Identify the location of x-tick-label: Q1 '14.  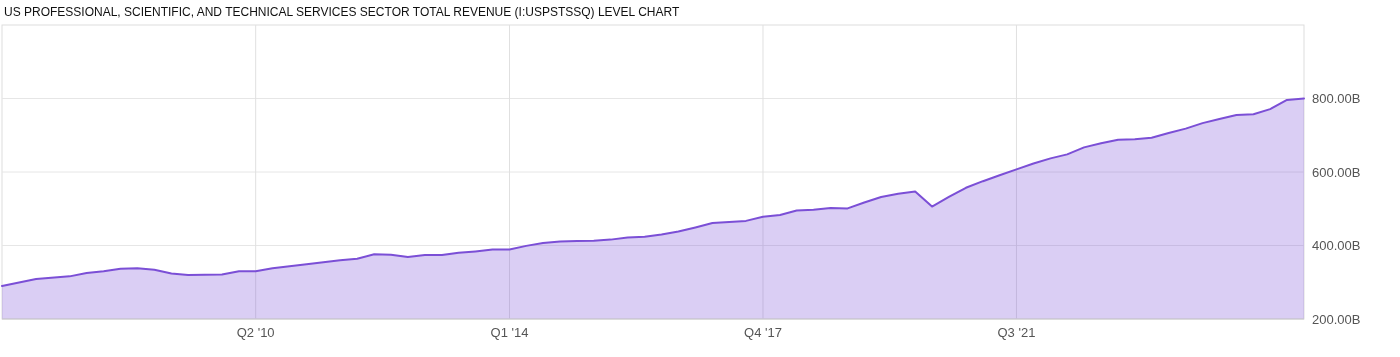
(509, 332).